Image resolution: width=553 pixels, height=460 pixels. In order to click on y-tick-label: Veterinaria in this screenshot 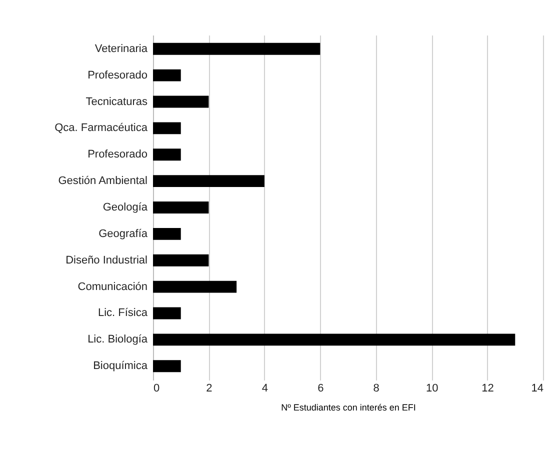, I will do `click(121, 48)`.